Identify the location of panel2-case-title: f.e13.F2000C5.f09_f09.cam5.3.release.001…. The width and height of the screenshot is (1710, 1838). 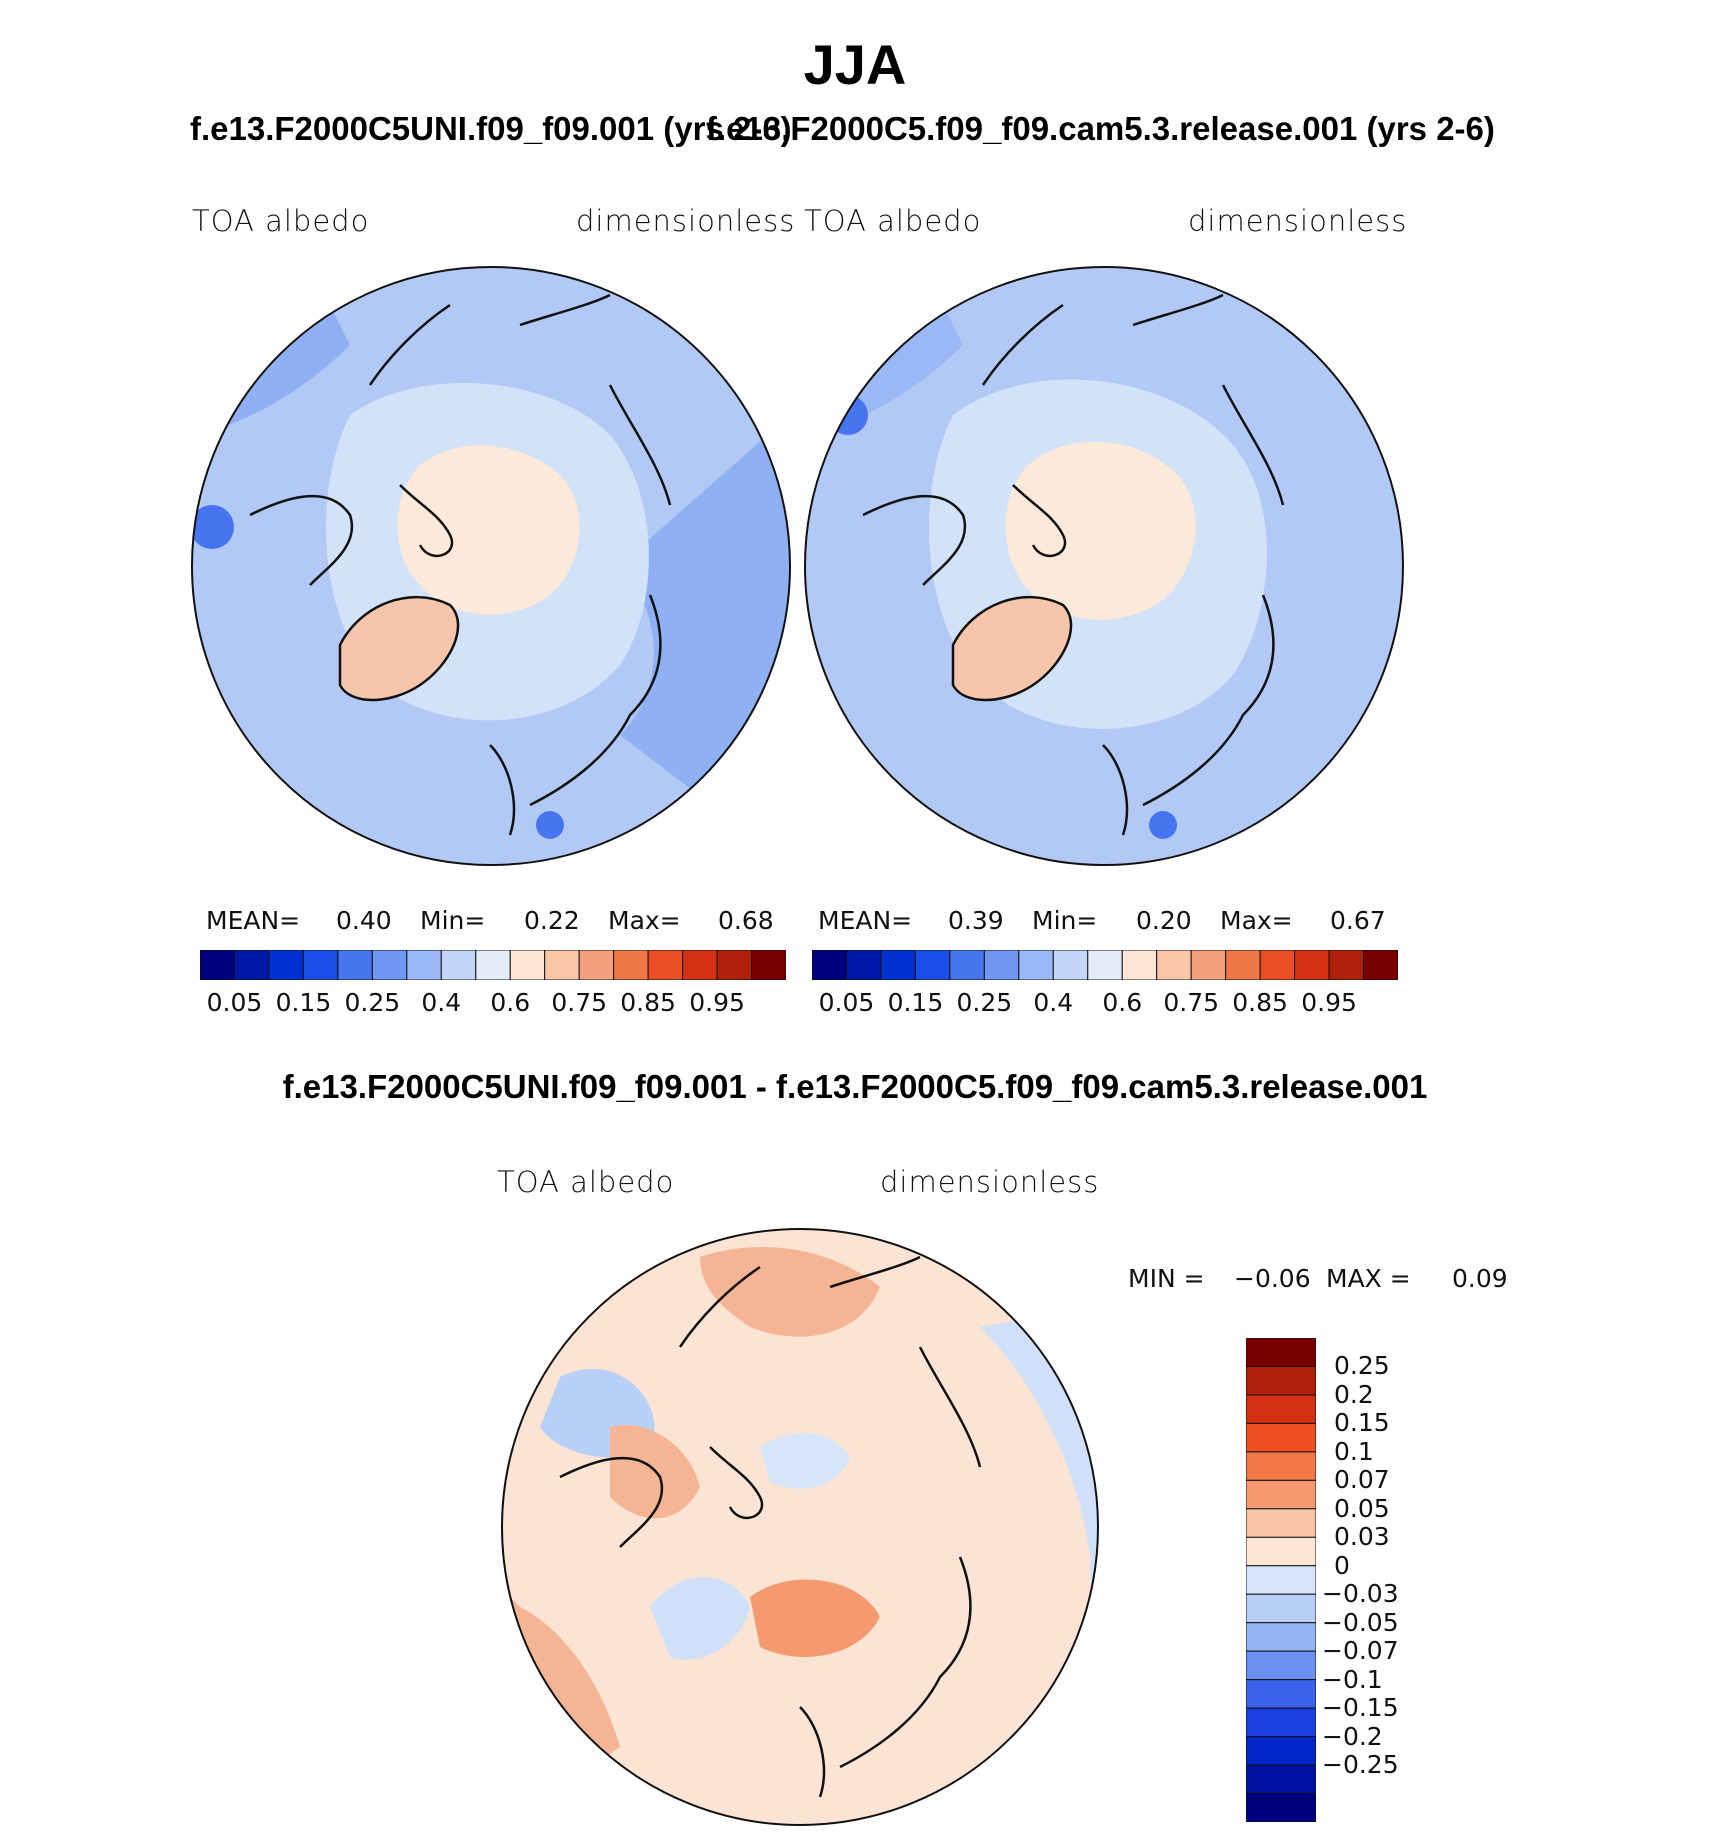
(1100, 128).